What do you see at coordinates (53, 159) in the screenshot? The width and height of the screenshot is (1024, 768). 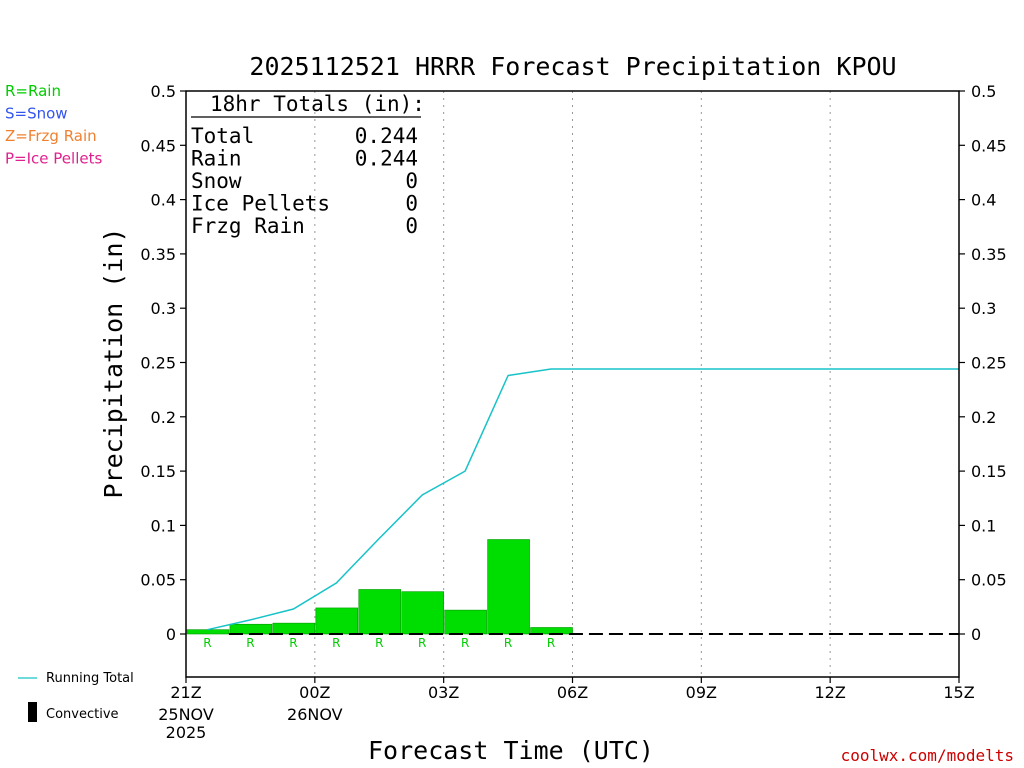 I see `type-legend-item: P=Ice Pellets` at bounding box center [53, 159].